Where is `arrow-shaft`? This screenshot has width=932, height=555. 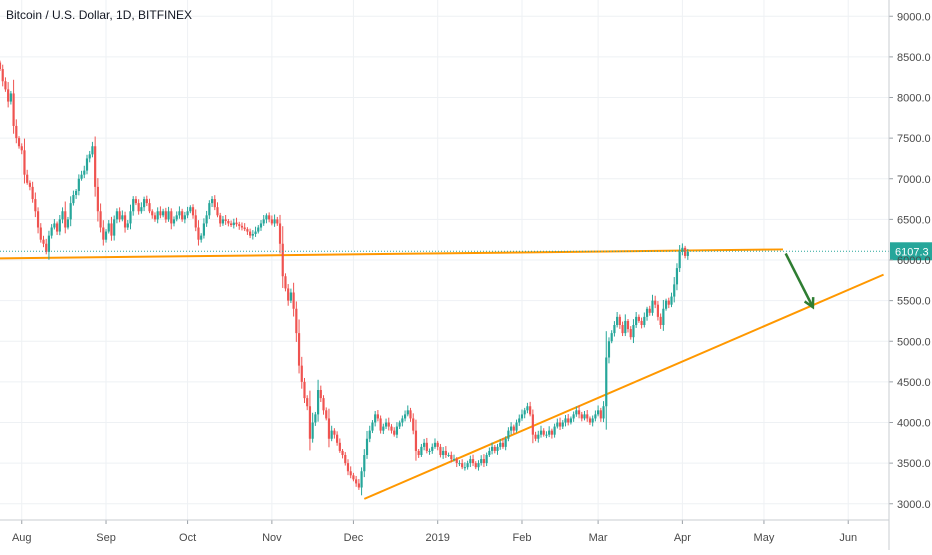
arrow-shaft is located at coordinates (799, 280).